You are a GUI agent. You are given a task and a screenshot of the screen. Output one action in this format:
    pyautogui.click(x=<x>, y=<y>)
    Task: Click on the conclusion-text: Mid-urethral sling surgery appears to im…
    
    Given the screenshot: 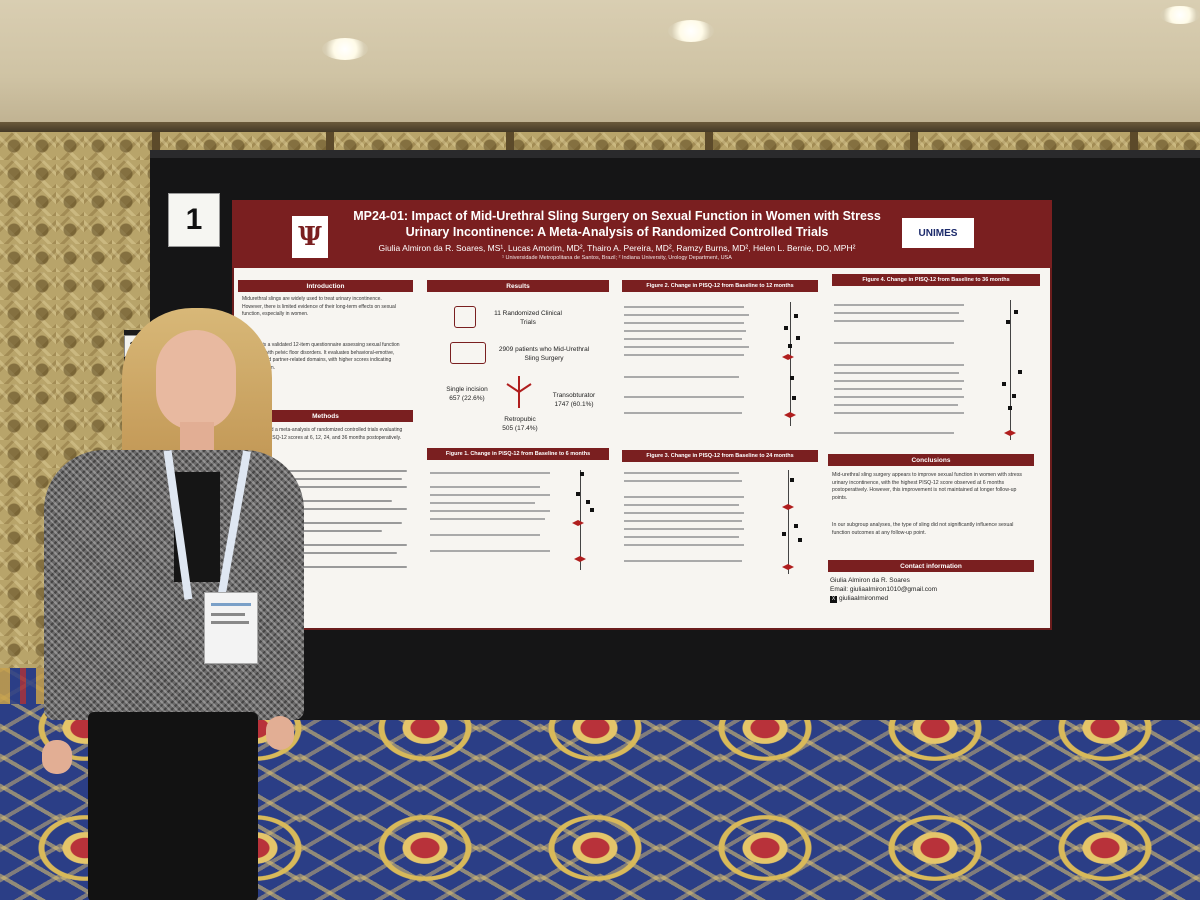 What is the action you would take?
    pyautogui.click(x=927, y=486)
    